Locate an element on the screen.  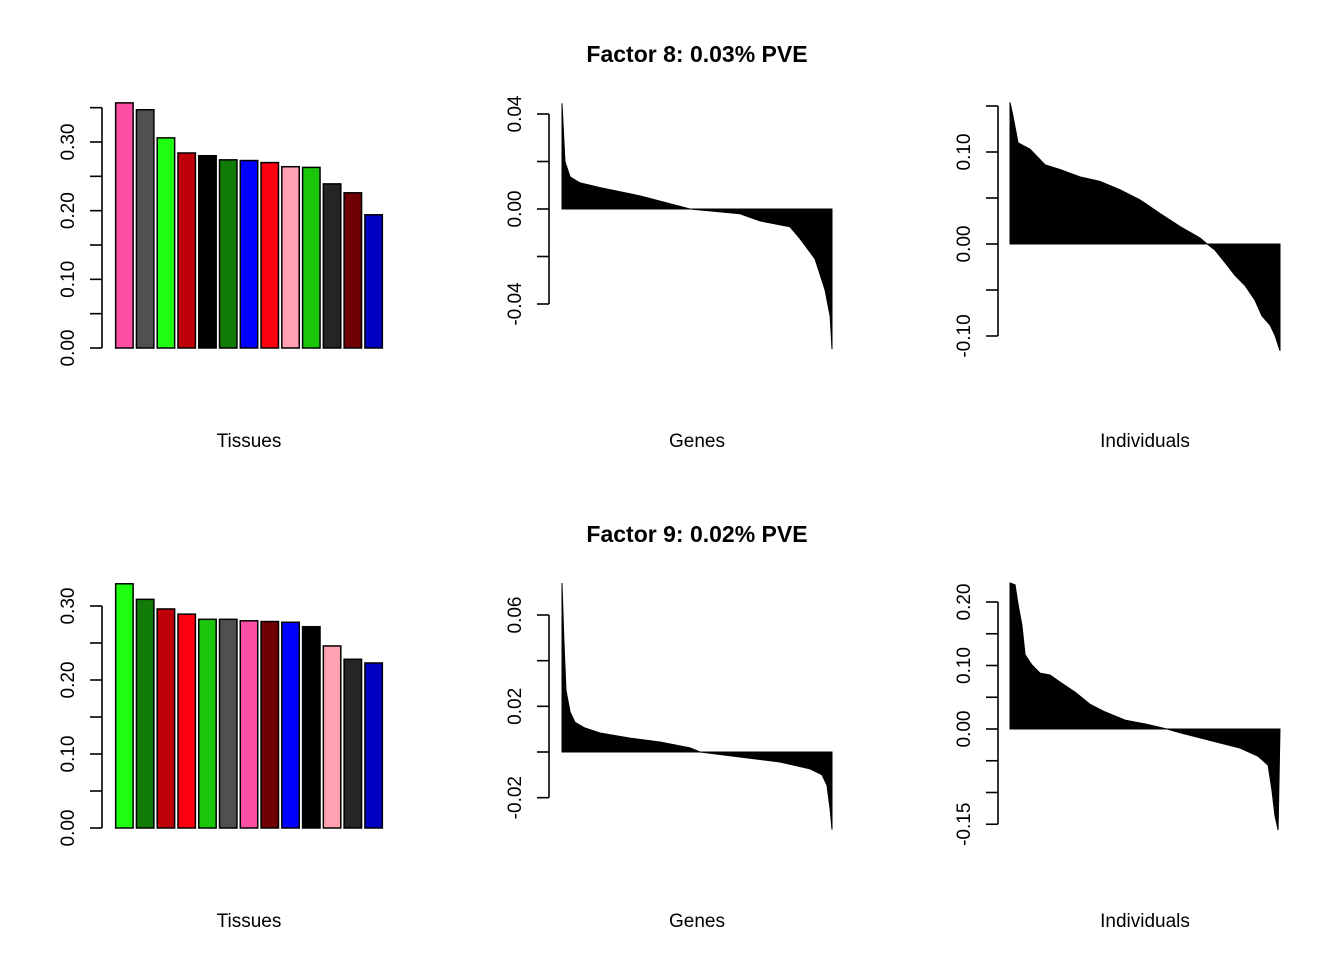
factor-8-tissues-y-tick-label: 0.30 is located at coordinates (68, 142).